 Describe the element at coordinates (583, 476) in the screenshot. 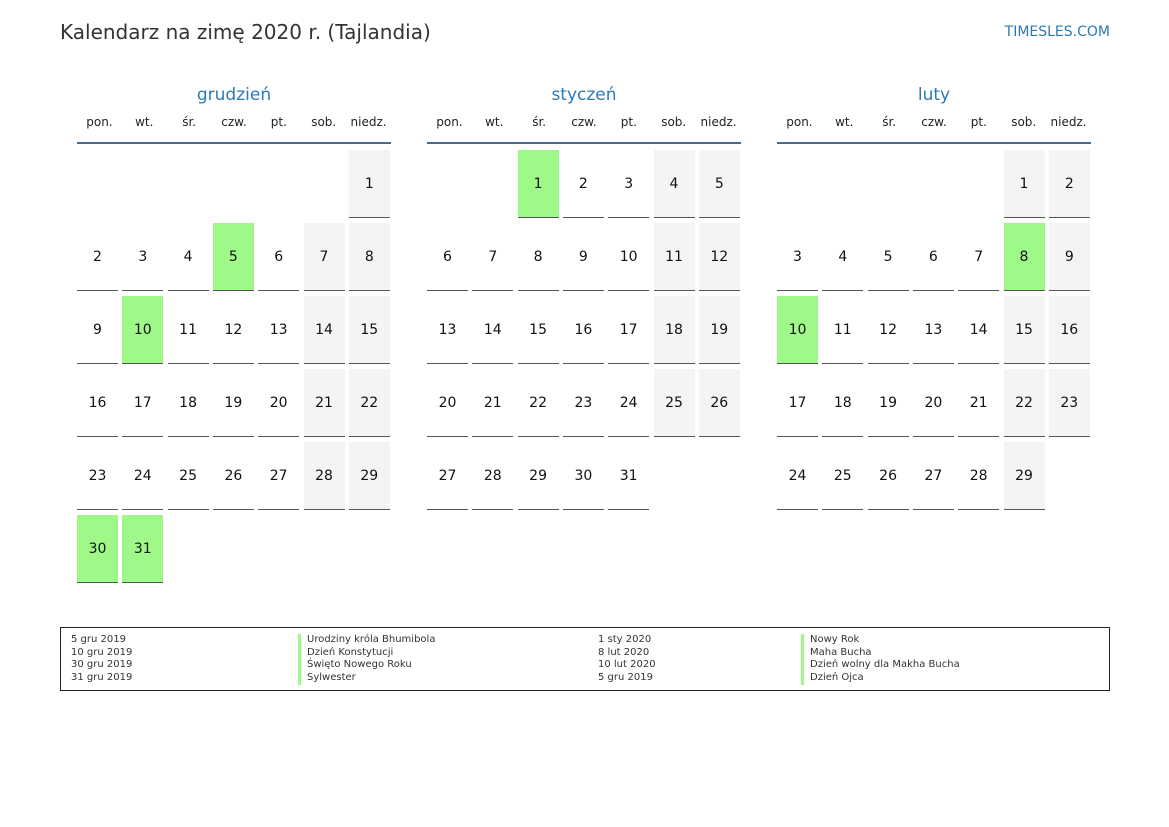

I see `day-cell: 30` at that location.